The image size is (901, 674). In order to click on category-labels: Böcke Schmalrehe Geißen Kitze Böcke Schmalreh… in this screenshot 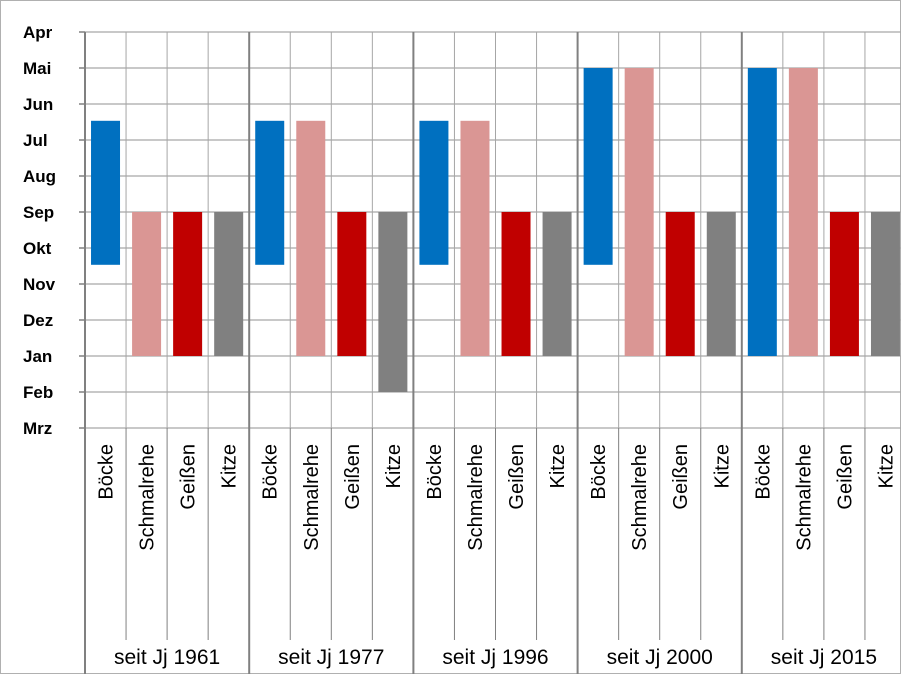, I will do `click(497, 497)`.